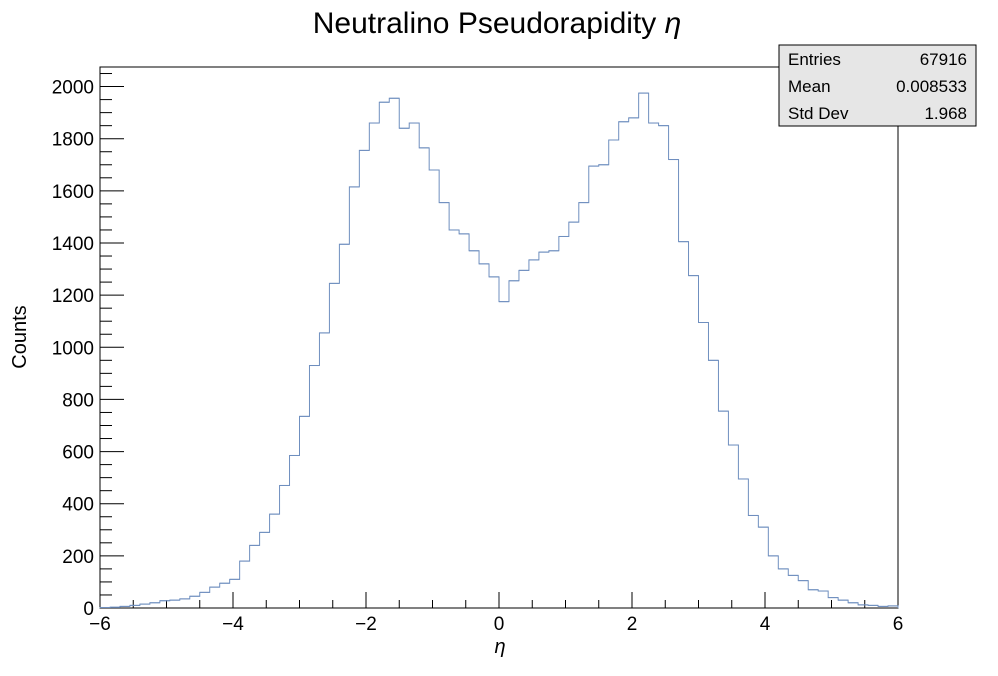  Describe the element at coordinates (78, 400) in the screenshot. I see `y-tick-label: 800` at that location.